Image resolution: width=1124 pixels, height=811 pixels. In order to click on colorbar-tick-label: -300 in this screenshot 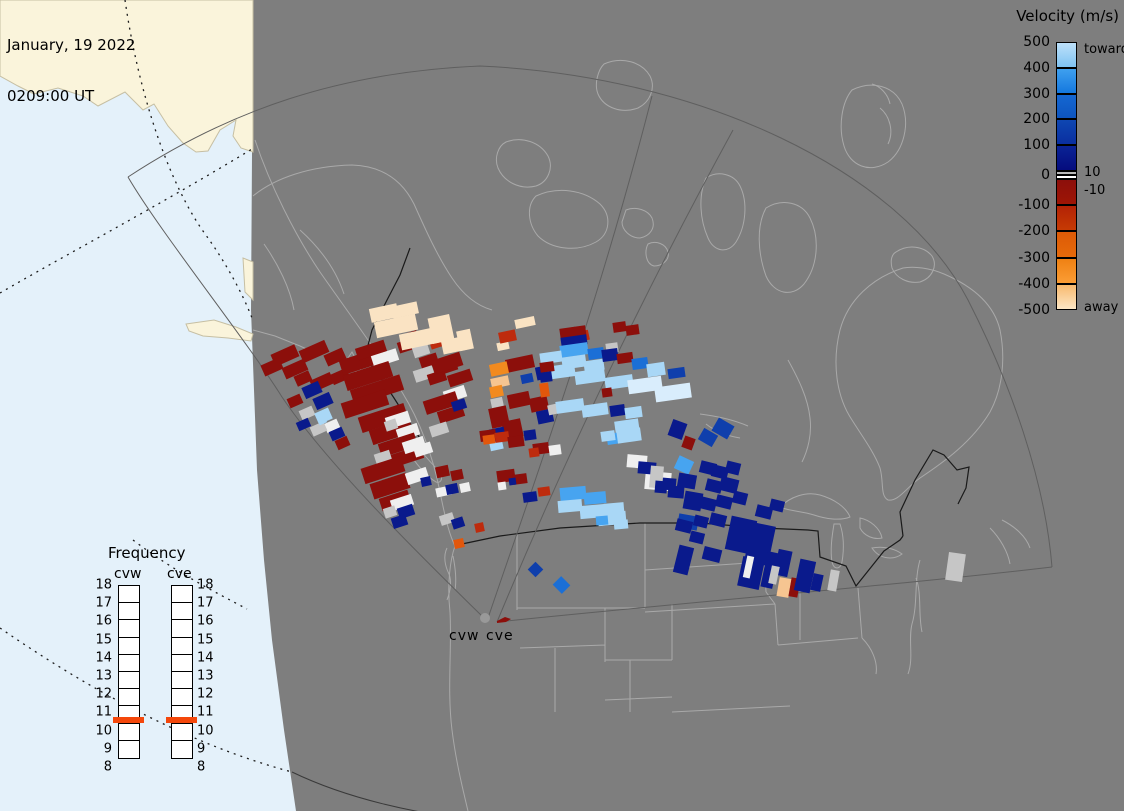, I will do `click(1034, 257)`.